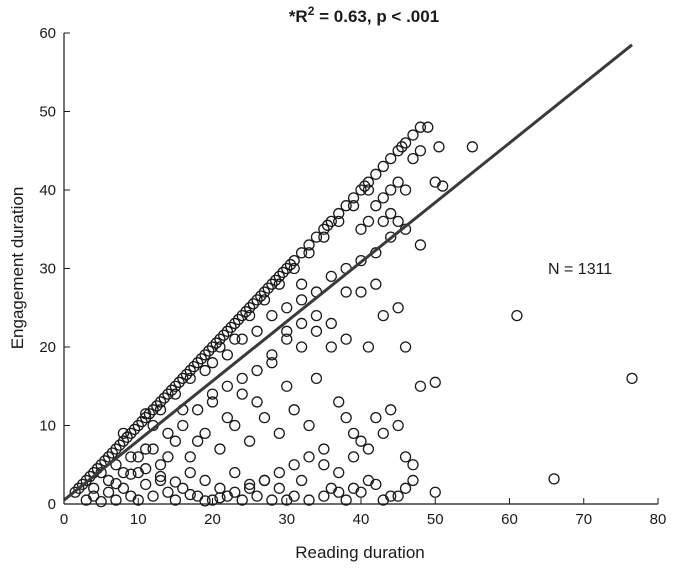 This screenshot has height=568, width=676. I want to click on x-tick-label: 40, so click(361, 519).